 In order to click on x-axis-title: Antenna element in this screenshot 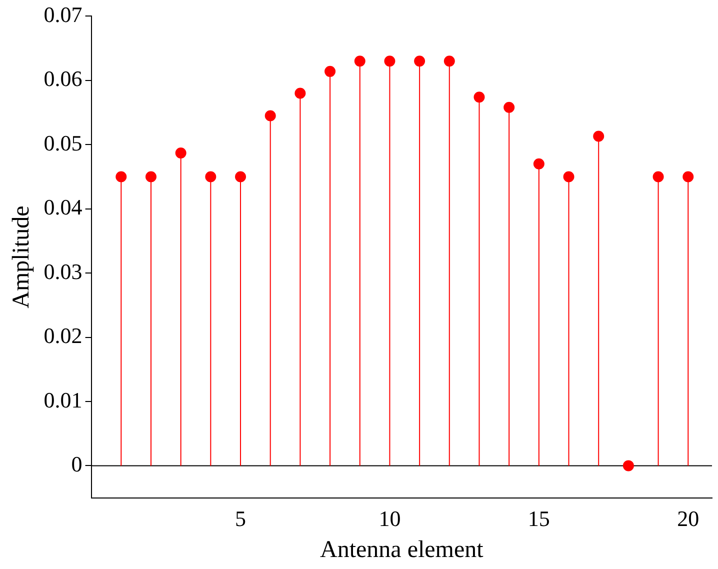, I will do `click(402, 549)`.